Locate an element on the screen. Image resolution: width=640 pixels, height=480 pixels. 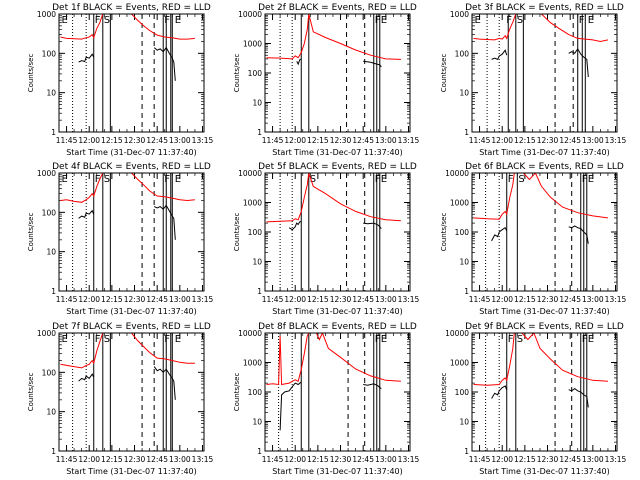
chart-title: Det 6f BLACK = Events, RED = LLD is located at coordinates (544, 167).